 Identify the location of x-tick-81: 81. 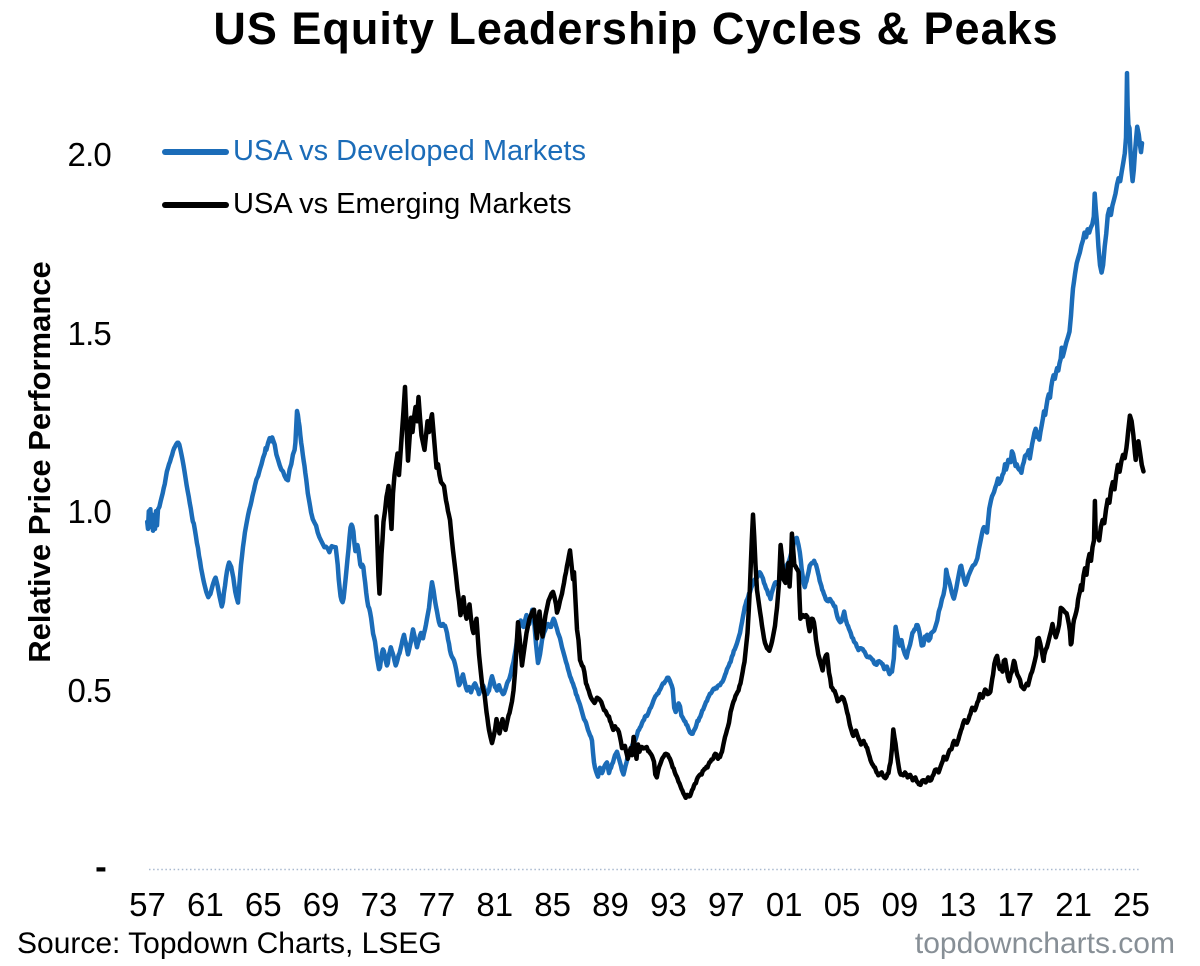
(495, 904).